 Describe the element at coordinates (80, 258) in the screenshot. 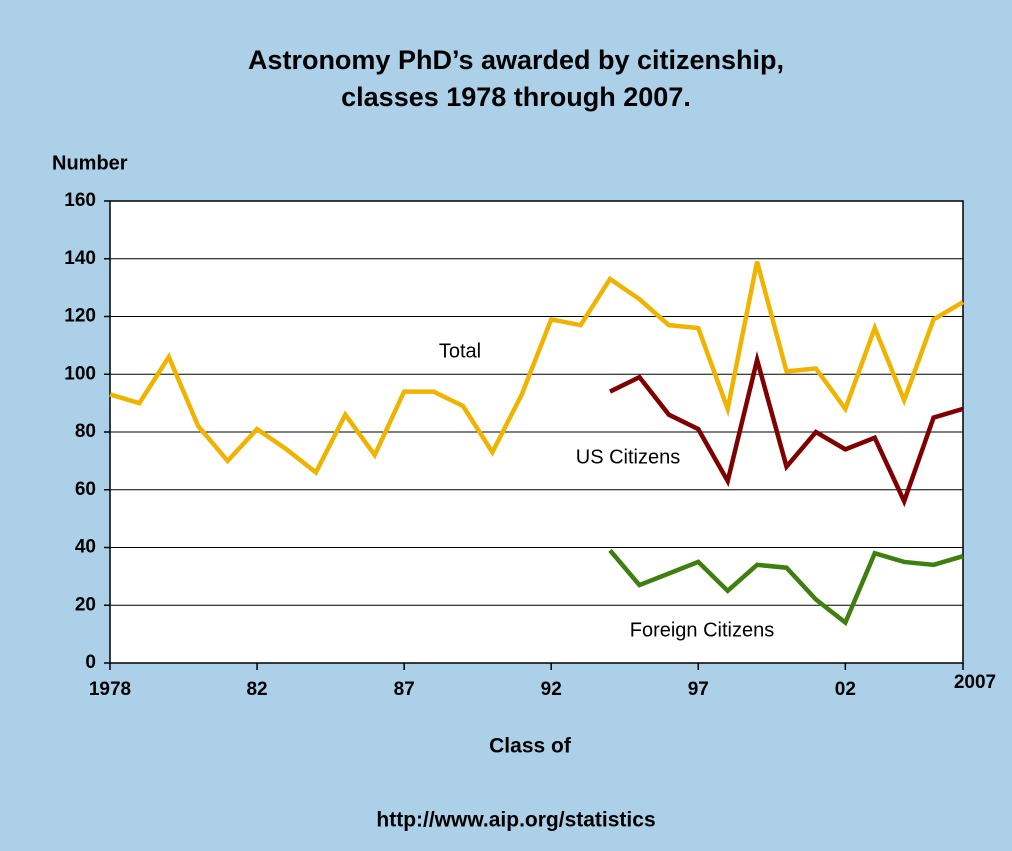

I see `y-tick-label: 140` at that location.